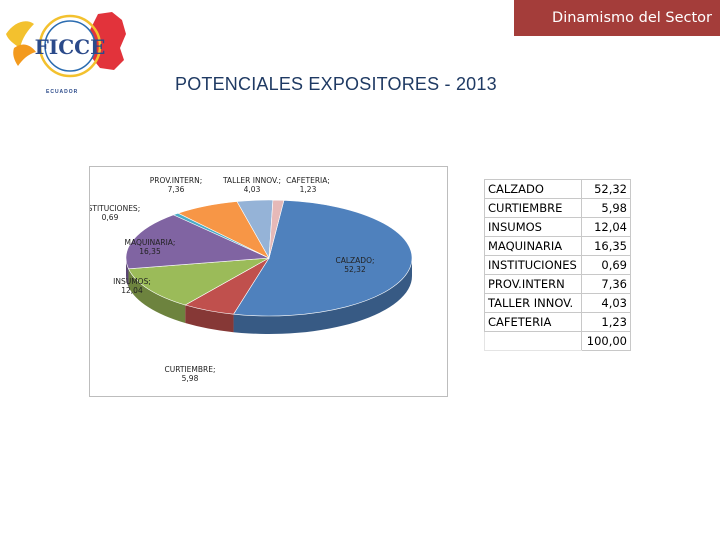  What do you see at coordinates (533, 284) in the screenshot?
I see `table-cell-category: PROV.INTERN` at bounding box center [533, 284].